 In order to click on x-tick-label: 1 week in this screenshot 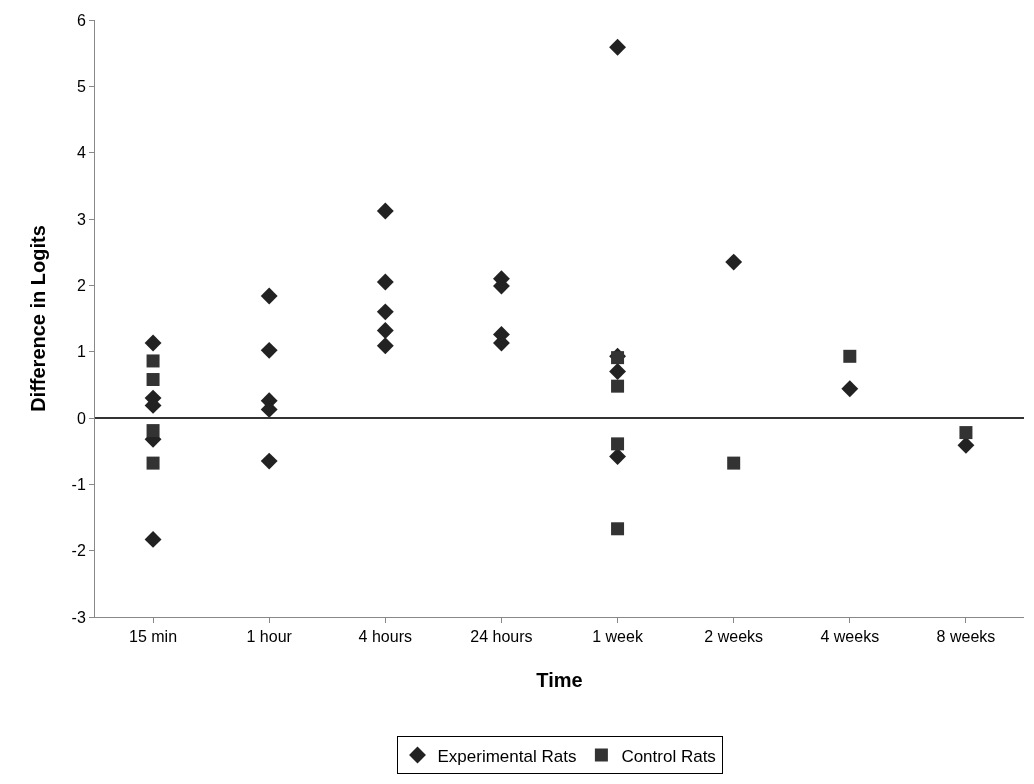, I will do `click(618, 637)`.